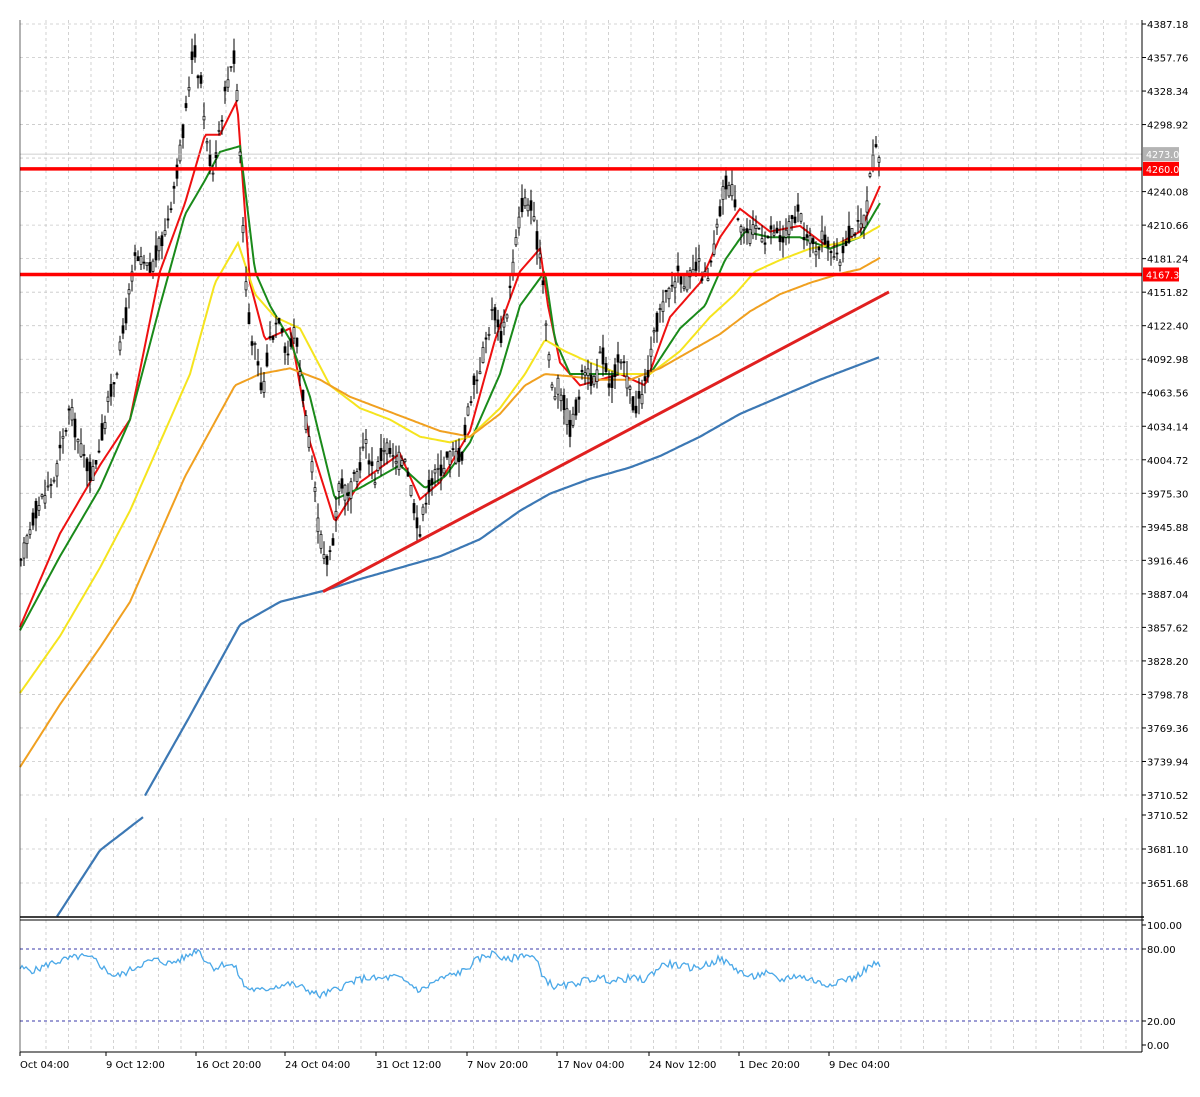 This screenshot has height=1097, width=1200. What do you see at coordinates (1167, 662) in the screenshot?
I see `price-tick-label: 3828.20` at bounding box center [1167, 662].